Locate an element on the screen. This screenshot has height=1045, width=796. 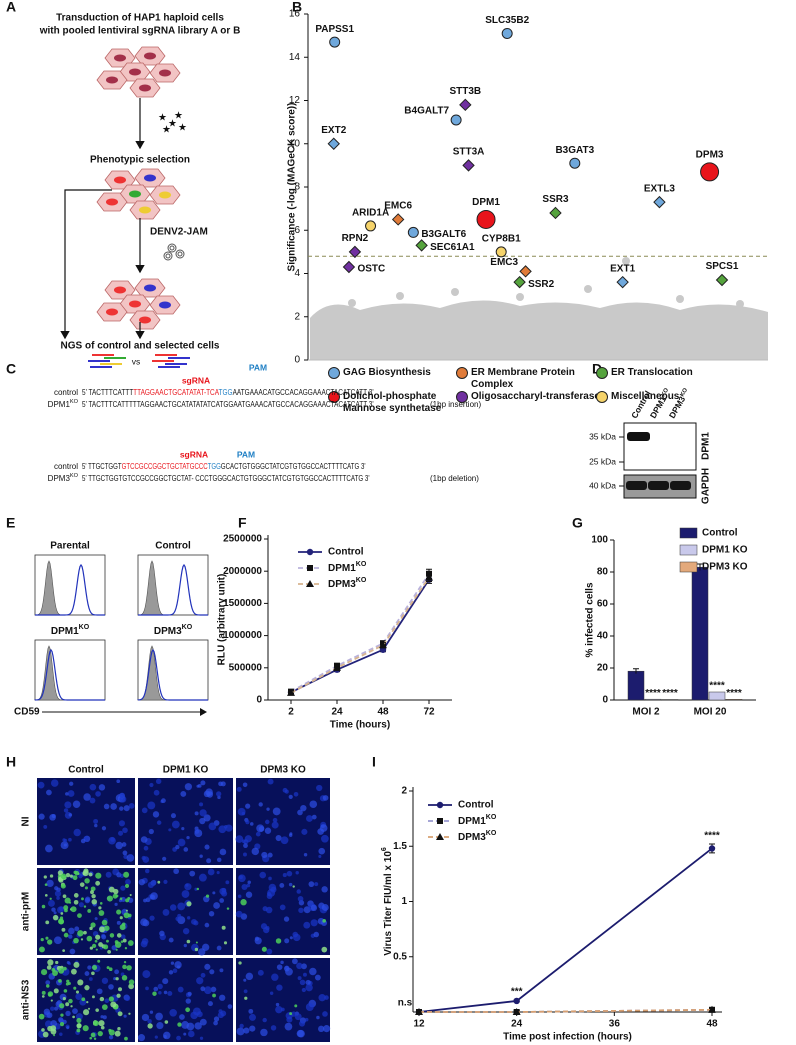
step-label: Phenotypic selection is located at coordinates (140, 160).